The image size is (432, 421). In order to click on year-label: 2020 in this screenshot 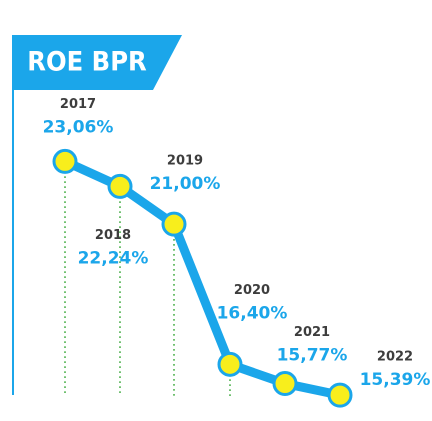, I will do `click(252, 290)`.